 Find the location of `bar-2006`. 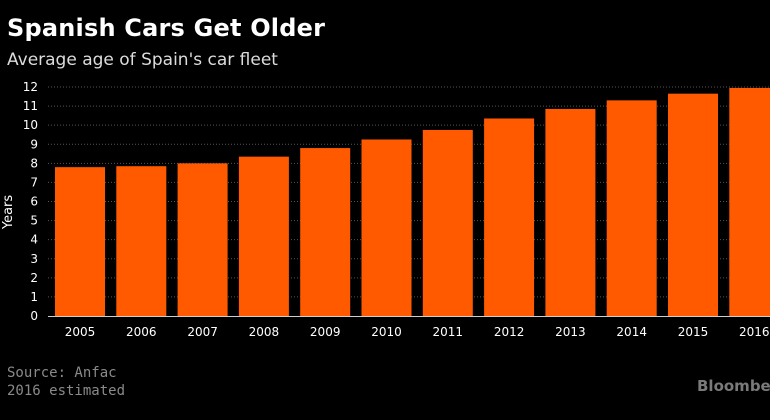

bar-2006 is located at coordinates (141, 241).